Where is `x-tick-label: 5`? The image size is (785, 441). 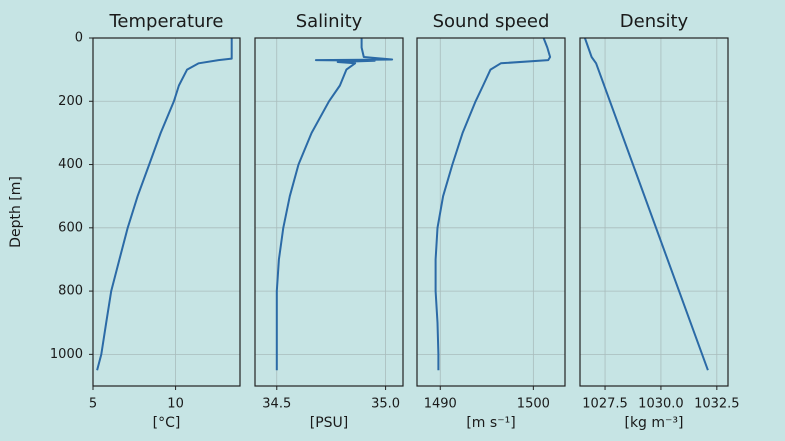 x-tick-label: 5 is located at coordinates (93, 404).